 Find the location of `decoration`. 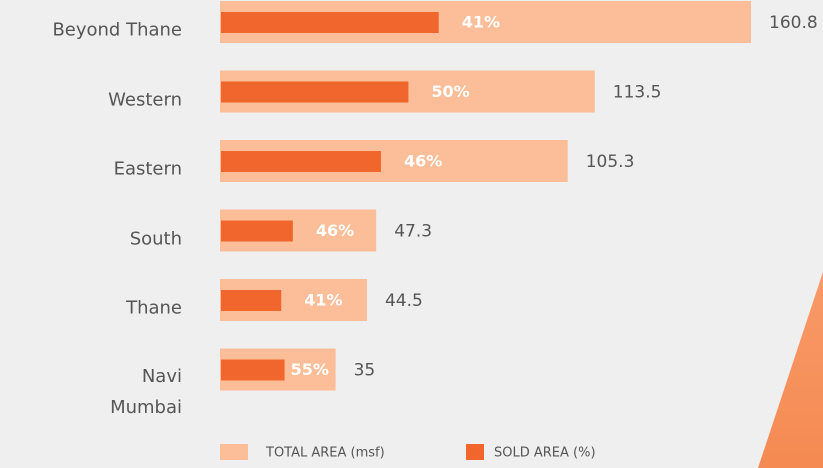

decoration is located at coordinates (790, 370).